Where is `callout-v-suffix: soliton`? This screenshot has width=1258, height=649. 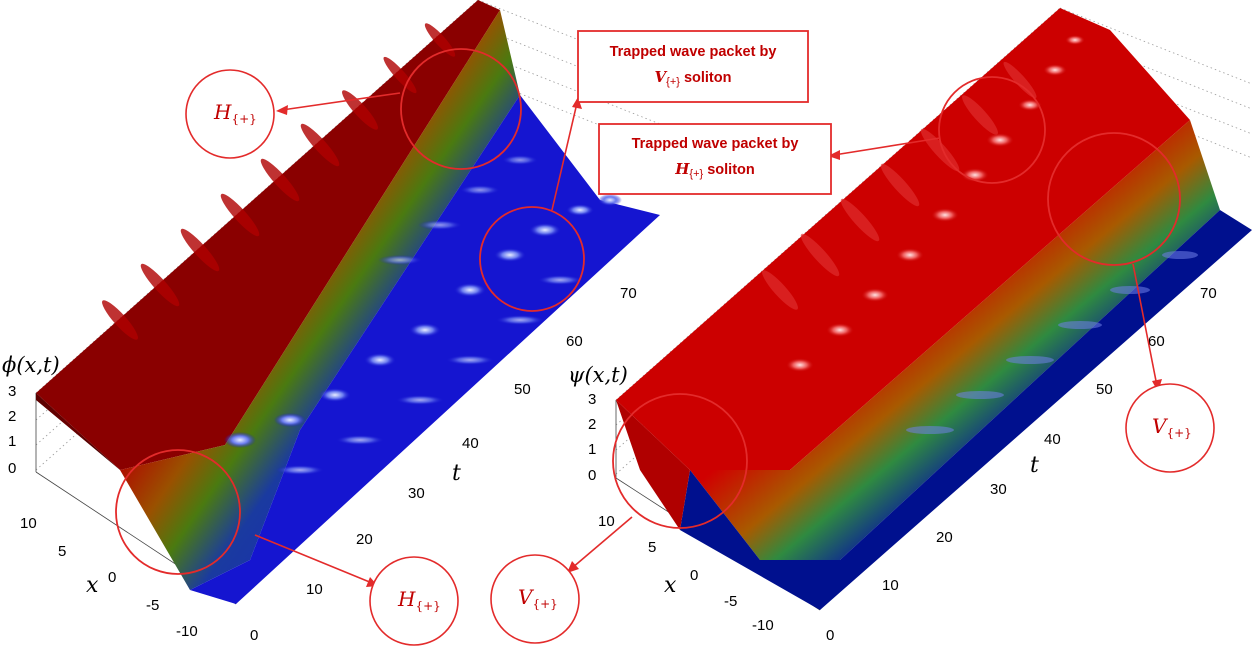 callout-v-suffix: soliton is located at coordinates (706, 78).